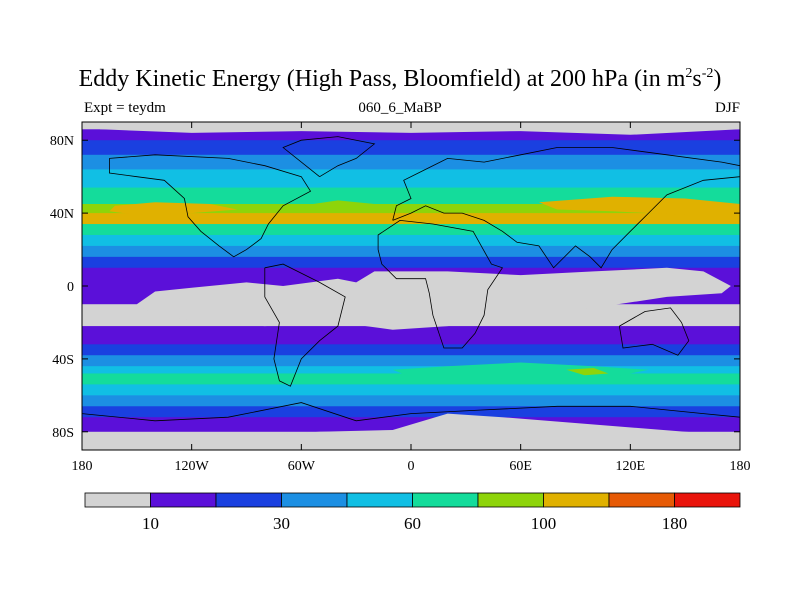  I want to click on experiment-label: Expt = teydm, so click(125, 108).